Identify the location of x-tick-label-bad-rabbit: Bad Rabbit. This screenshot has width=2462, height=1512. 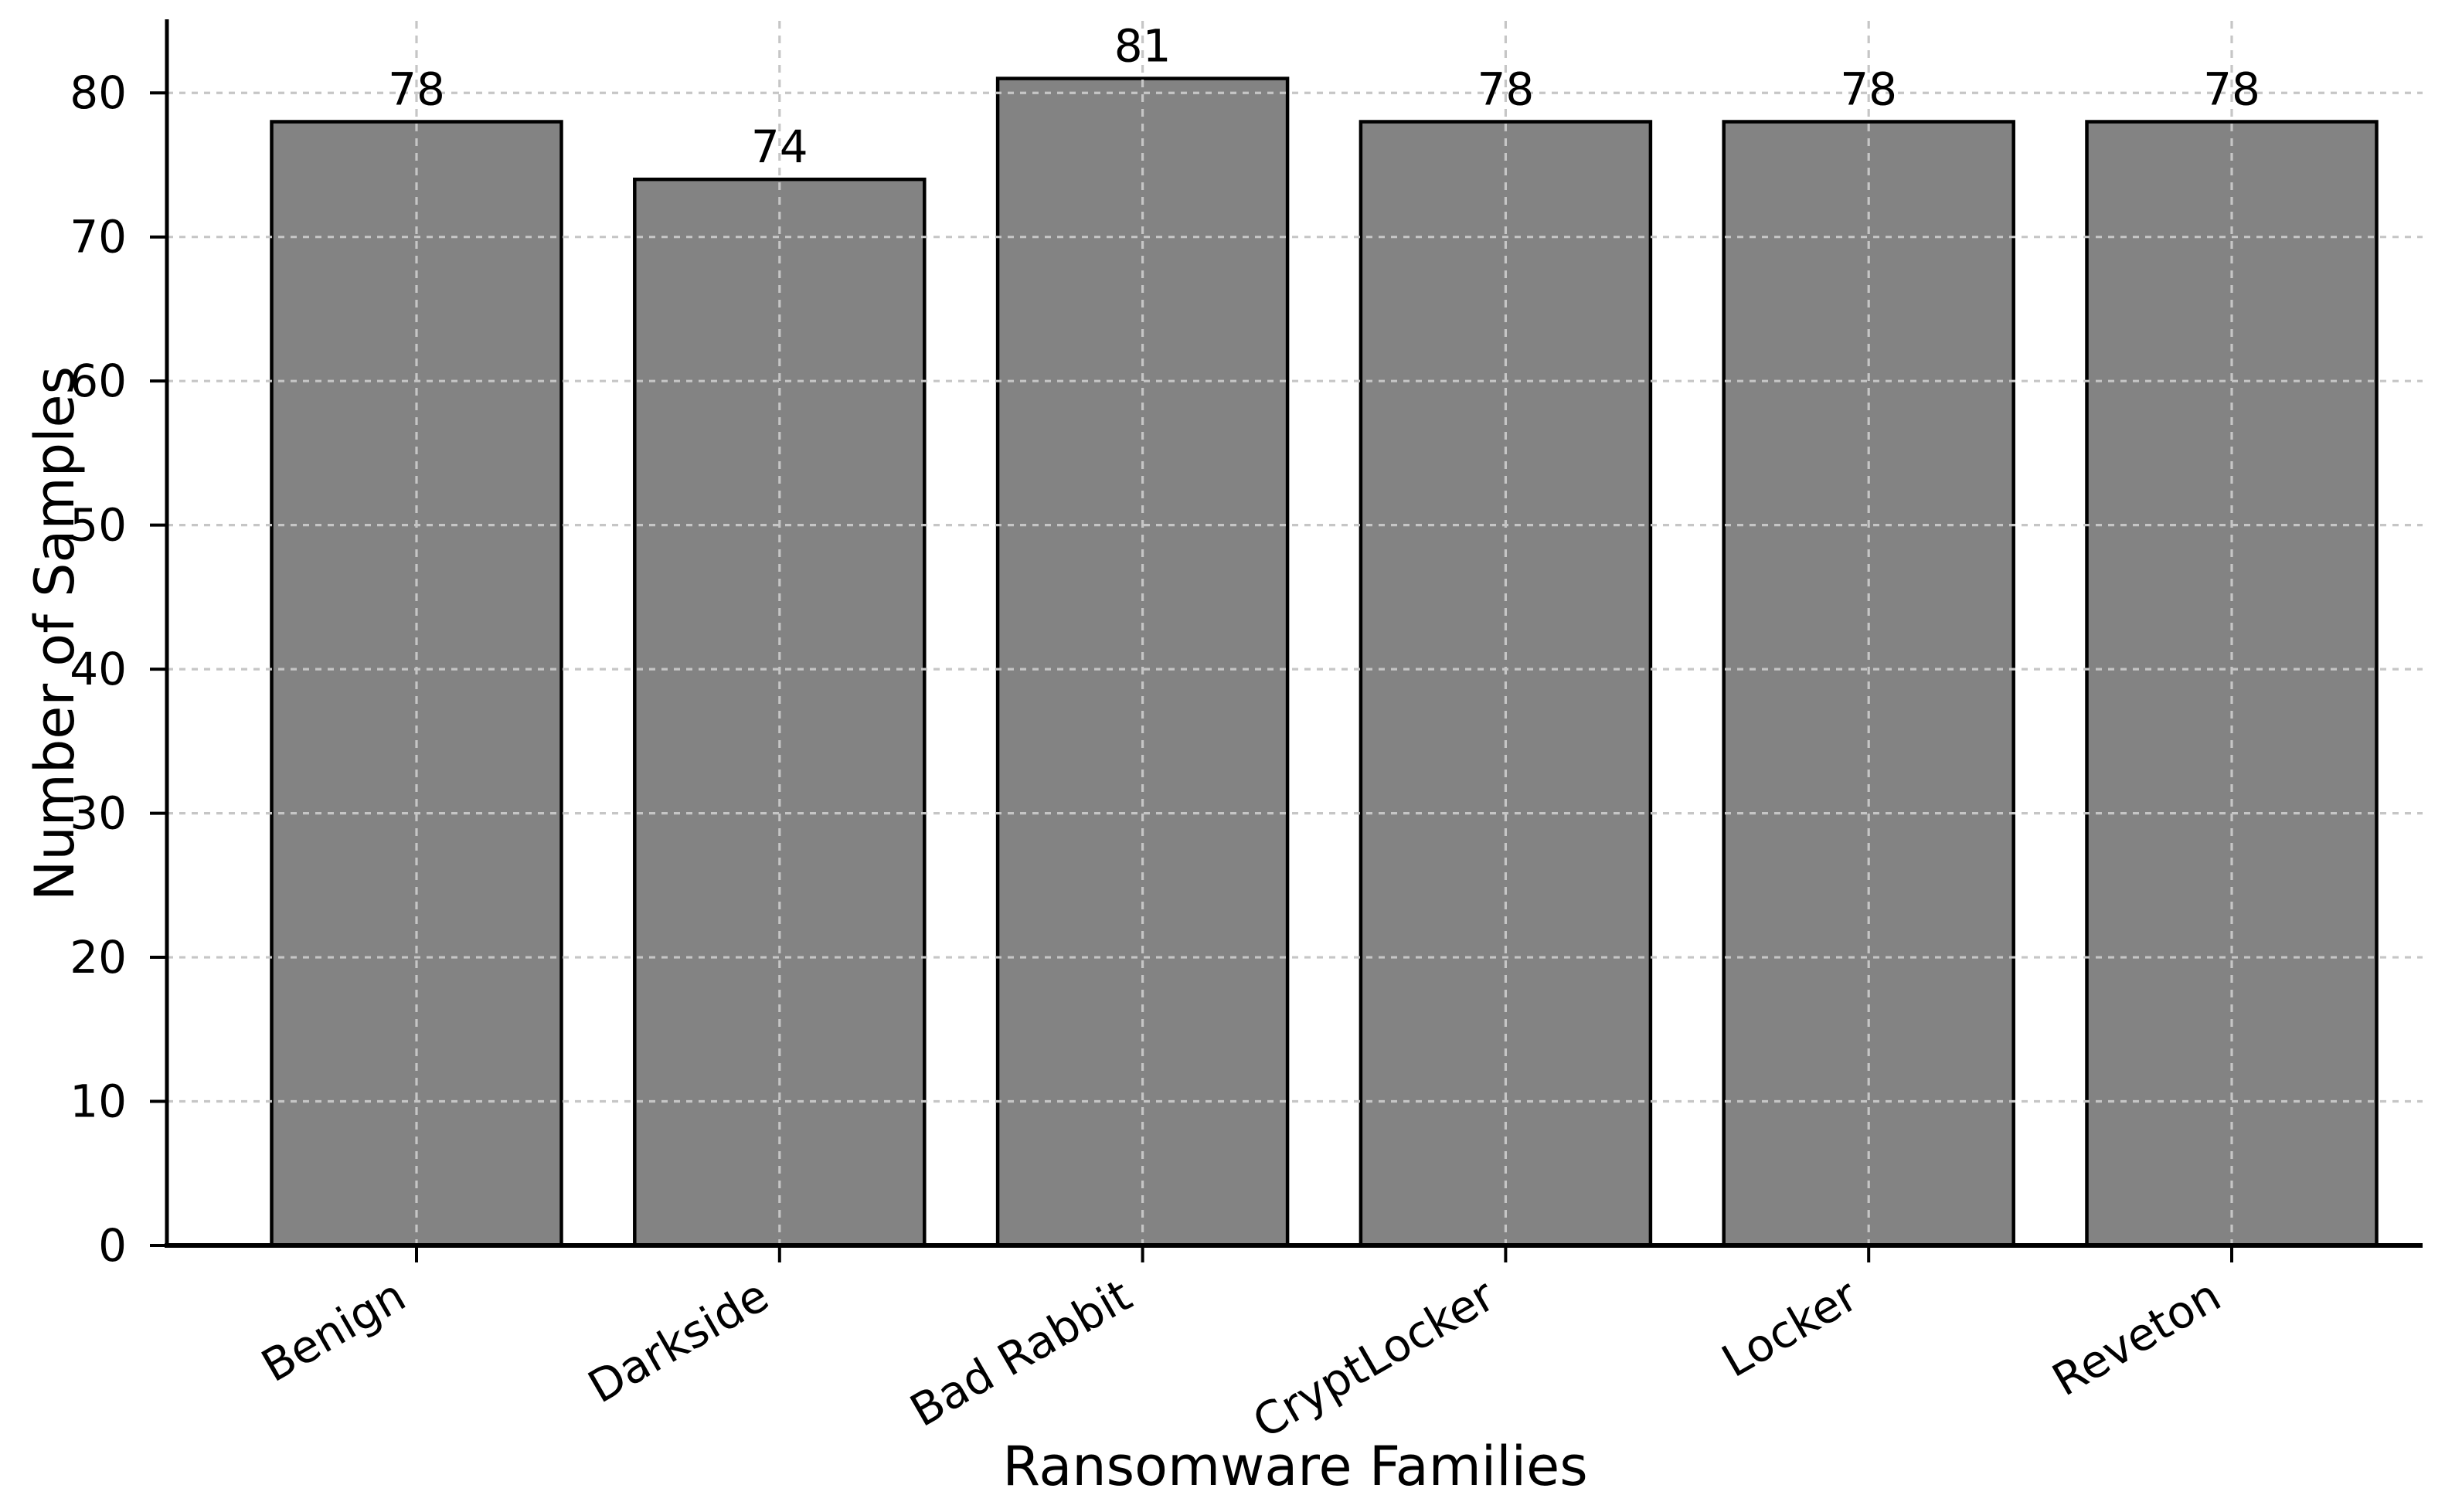
(1021, 1353).